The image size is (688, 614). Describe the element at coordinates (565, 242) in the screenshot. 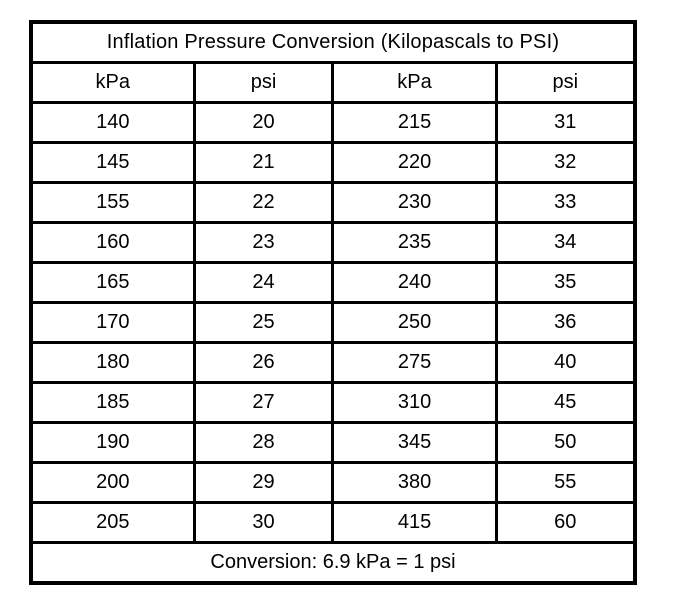

I see `table-cell: 34` at that location.